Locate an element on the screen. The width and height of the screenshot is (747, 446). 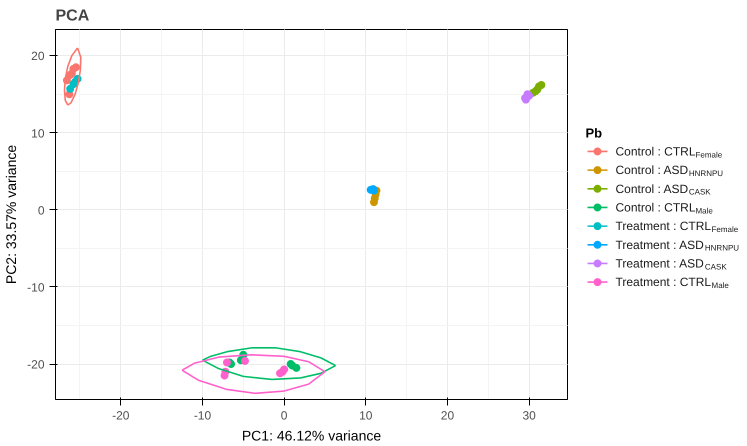
y-tick-label: -10 is located at coordinates (36, 287).